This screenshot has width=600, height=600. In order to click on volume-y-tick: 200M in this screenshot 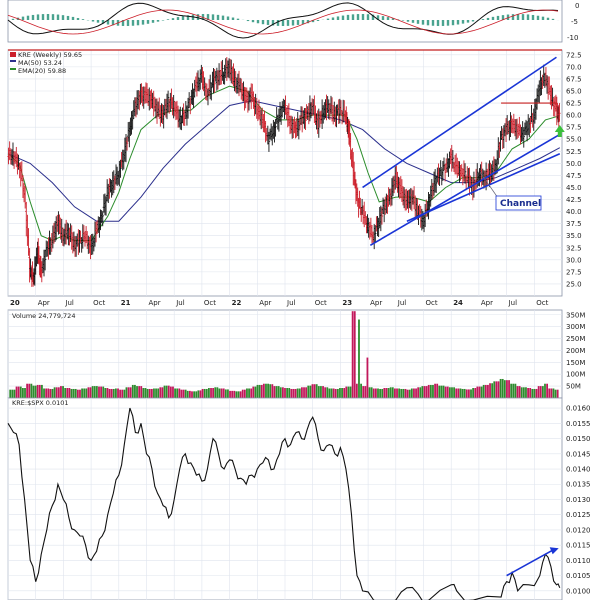, I will do `click(575, 351)`.